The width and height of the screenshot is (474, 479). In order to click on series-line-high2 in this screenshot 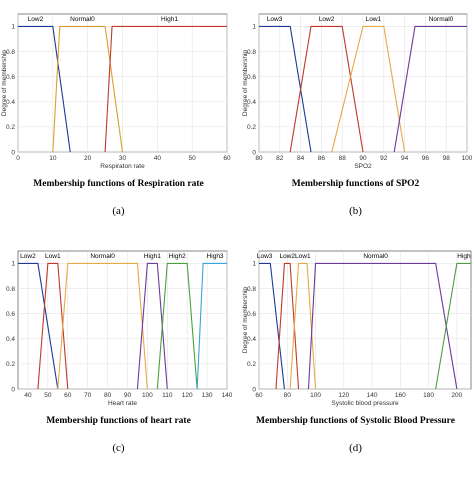, I will do `click(177, 326)`.